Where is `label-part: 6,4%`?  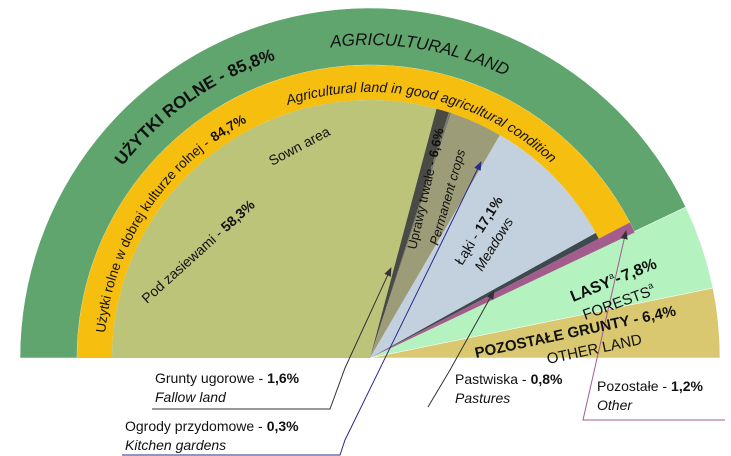 label-part: 6,4% is located at coordinates (659, 315).